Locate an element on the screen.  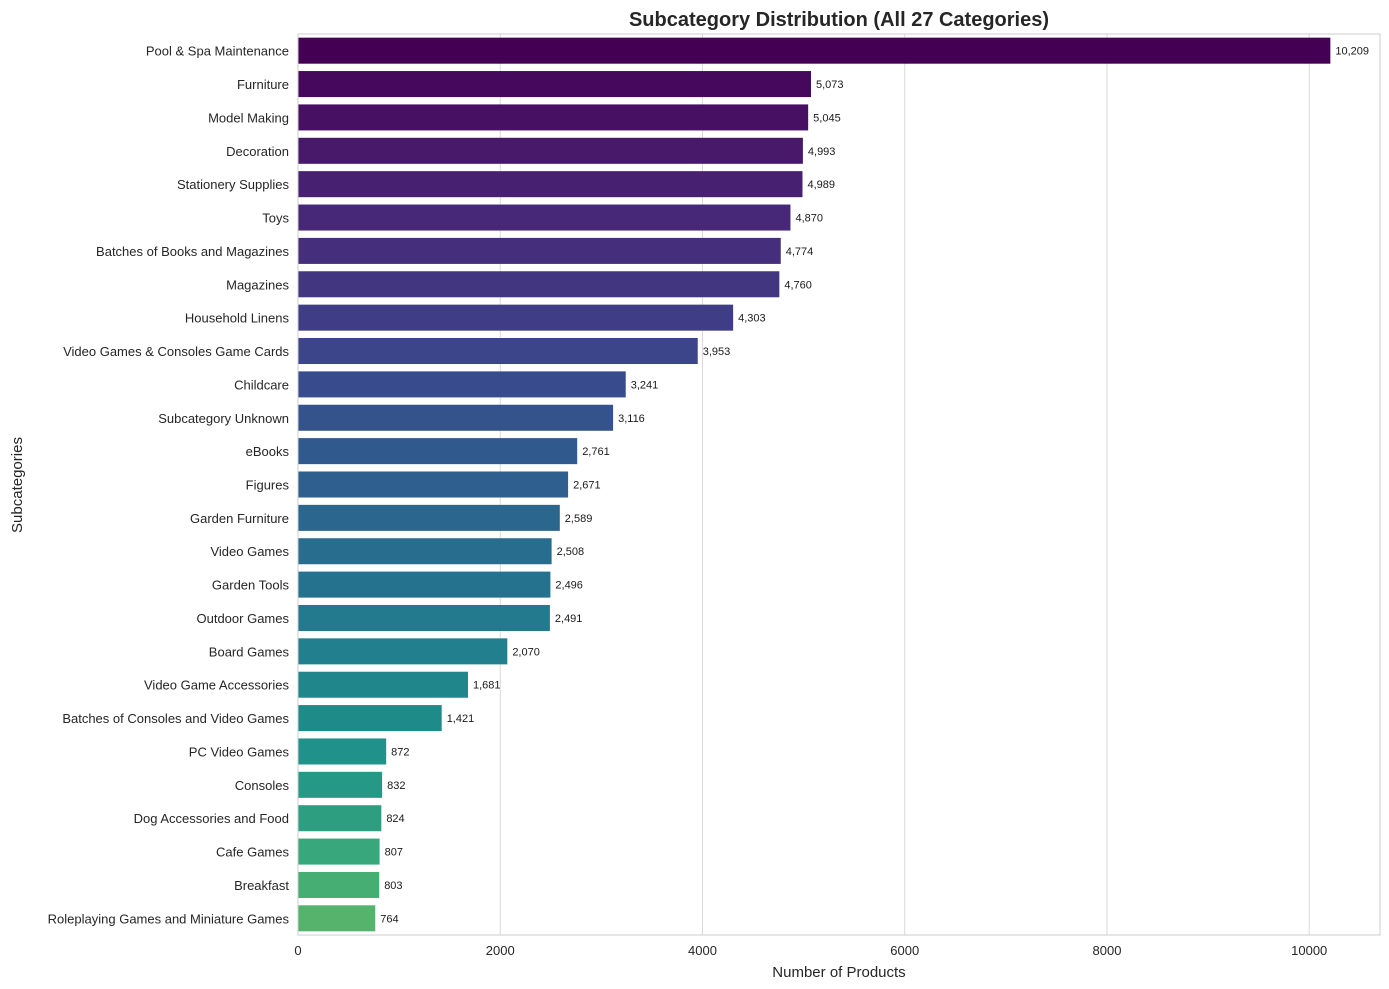
bar-value-label: 3,116 is located at coordinates (631, 419).